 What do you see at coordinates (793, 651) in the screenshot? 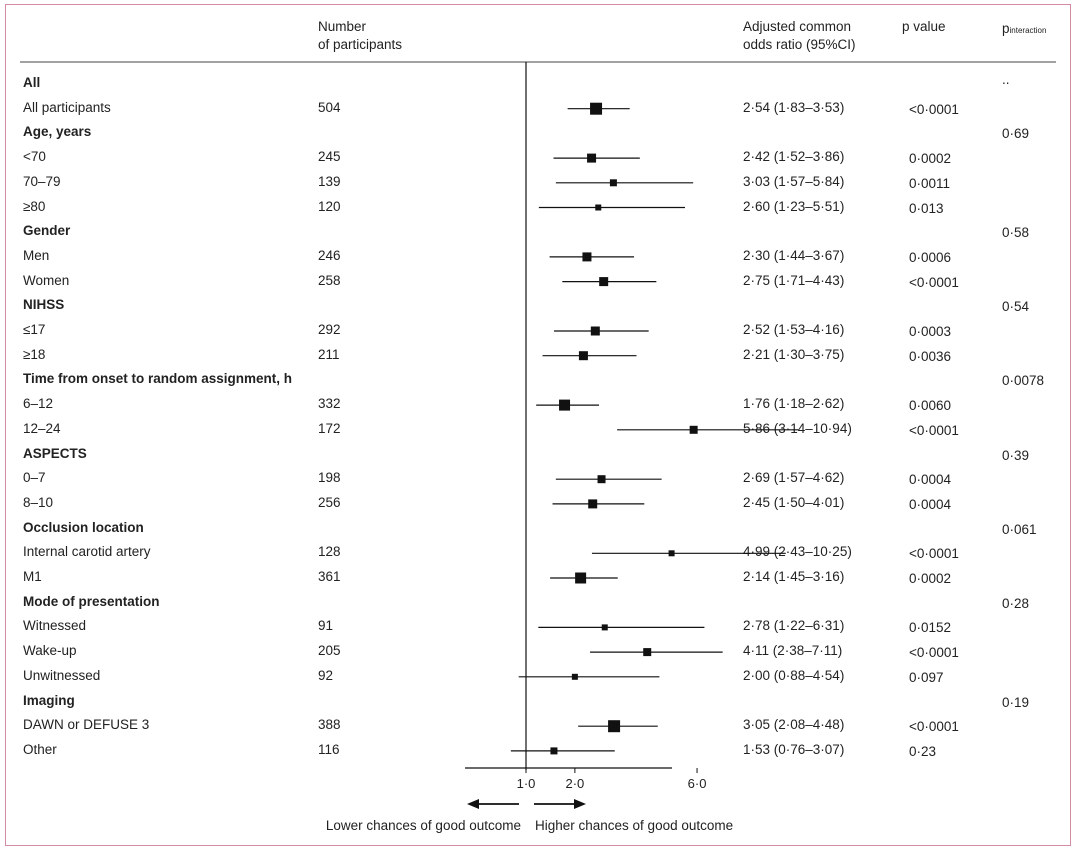
I see `odds-ratio-text: 4·11 (2·38–7·11)` at bounding box center [793, 651].